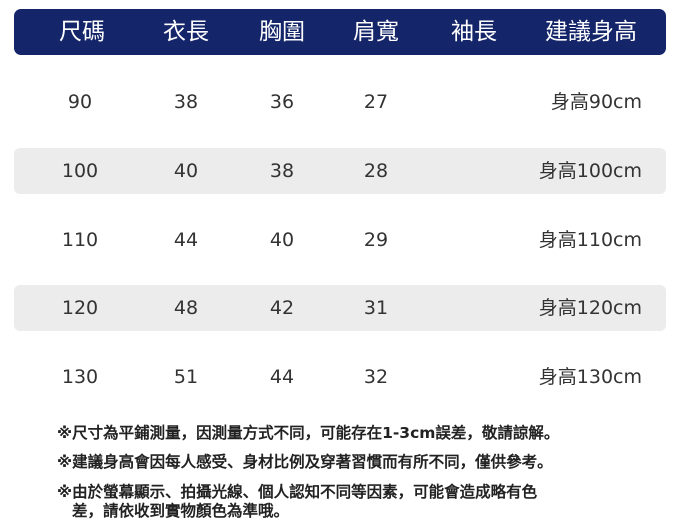 The image size is (680, 526). Describe the element at coordinates (186, 32) in the screenshot. I see `header-length: 衣長` at that location.